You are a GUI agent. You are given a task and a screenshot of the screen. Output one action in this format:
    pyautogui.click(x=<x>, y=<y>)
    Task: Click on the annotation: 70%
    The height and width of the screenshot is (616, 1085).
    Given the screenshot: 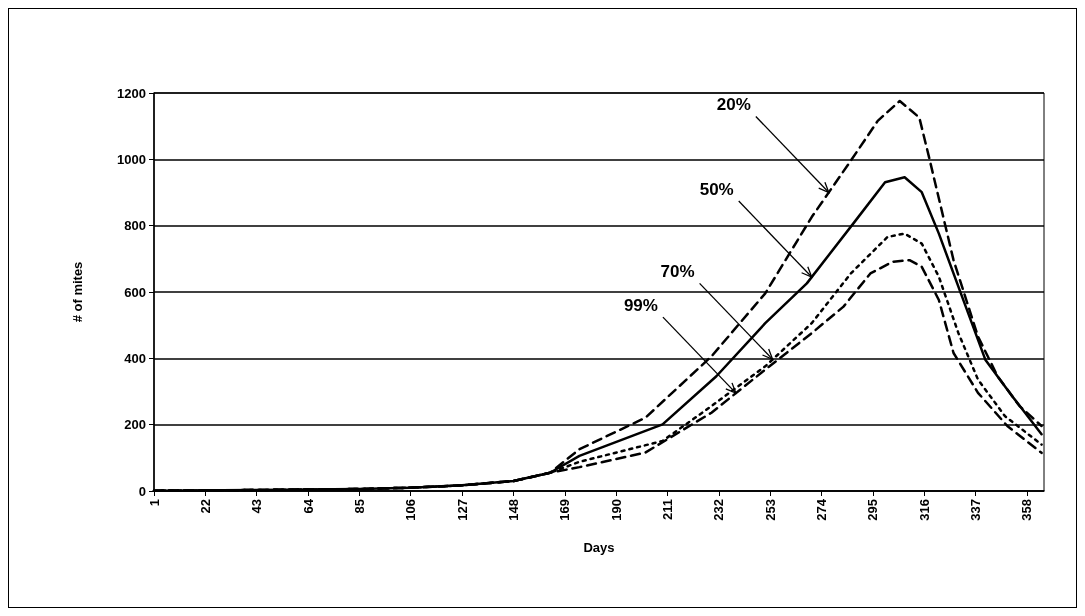 What is the action you would take?
    pyautogui.click(x=677, y=271)
    